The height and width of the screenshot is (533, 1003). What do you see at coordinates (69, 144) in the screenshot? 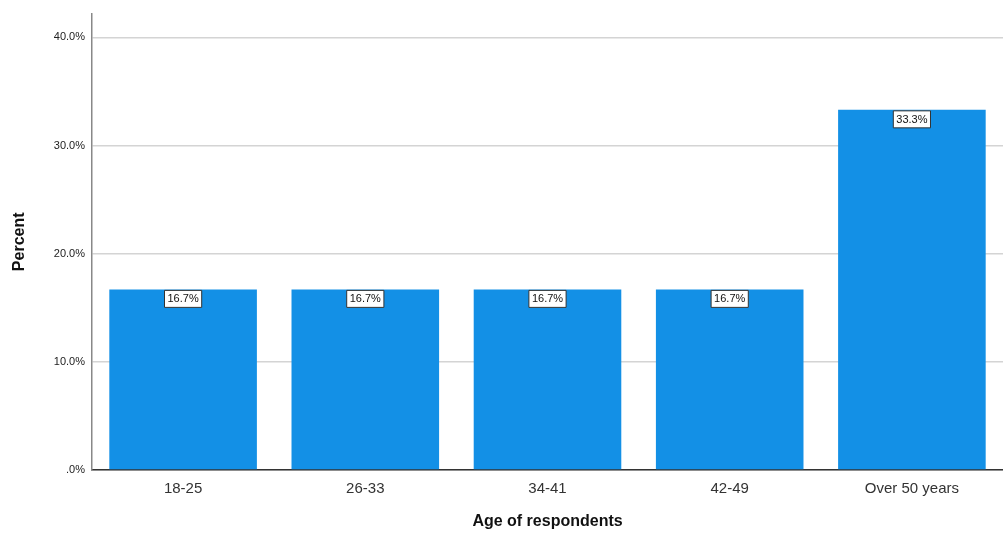
I see `y-tick-label: 30.0%` at bounding box center [69, 144].